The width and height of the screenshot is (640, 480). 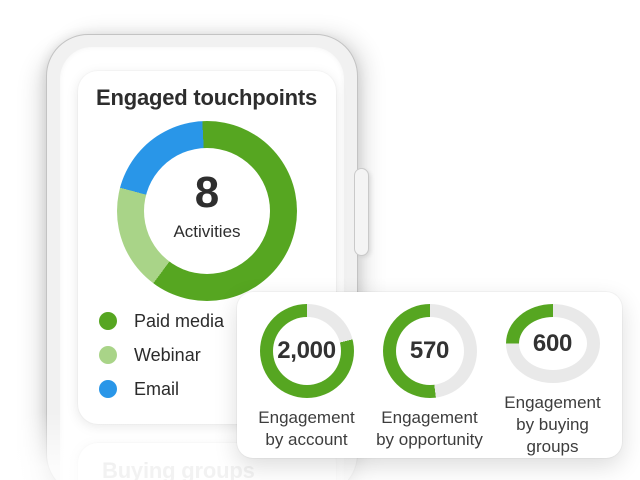 I want to click on webinar-swatch, so click(x=108, y=355).